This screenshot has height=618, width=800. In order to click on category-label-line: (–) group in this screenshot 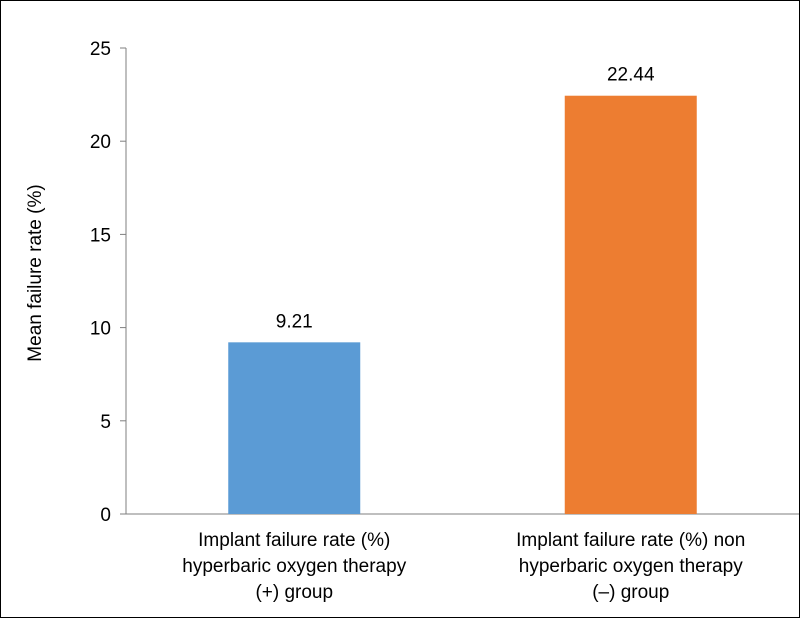, I will do `click(630, 592)`.